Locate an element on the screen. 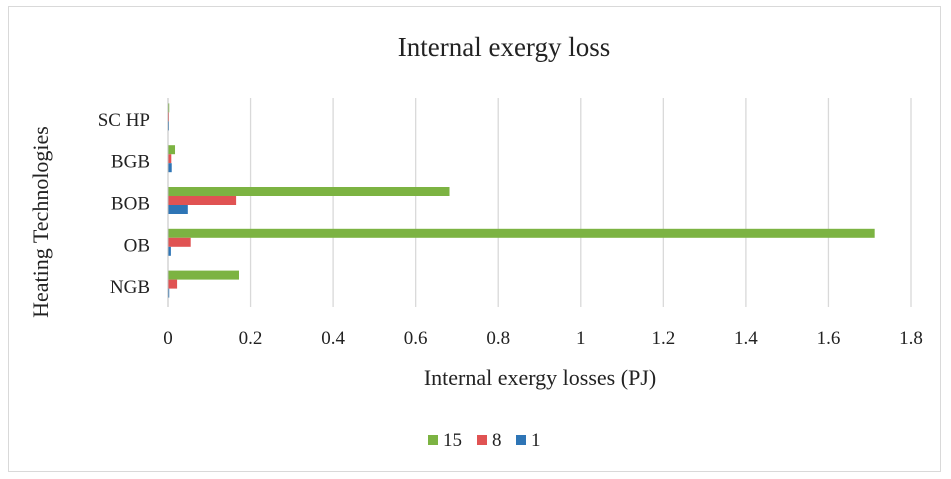  x-tick-label: 0.2 is located at coordinates (251, 338).